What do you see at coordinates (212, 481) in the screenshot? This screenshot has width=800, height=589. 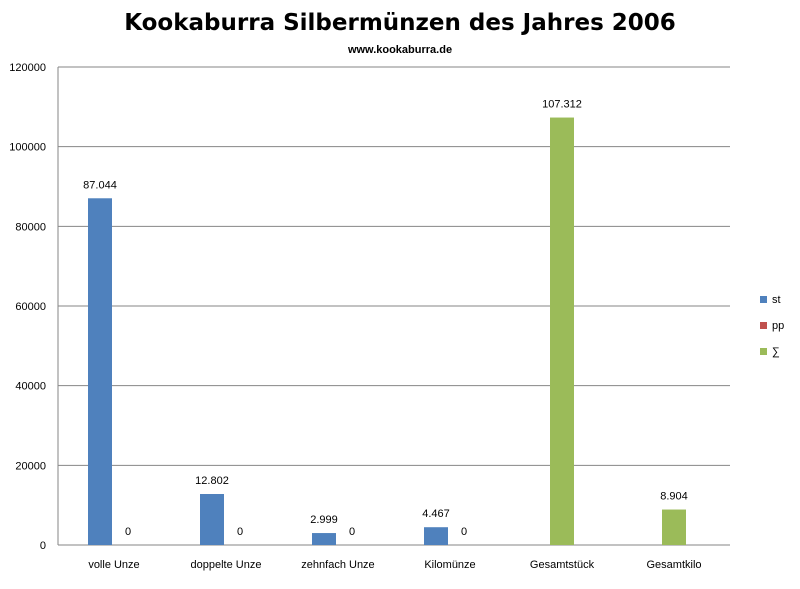 I see `data-label: 12.802` at bounding box center [212, 481].